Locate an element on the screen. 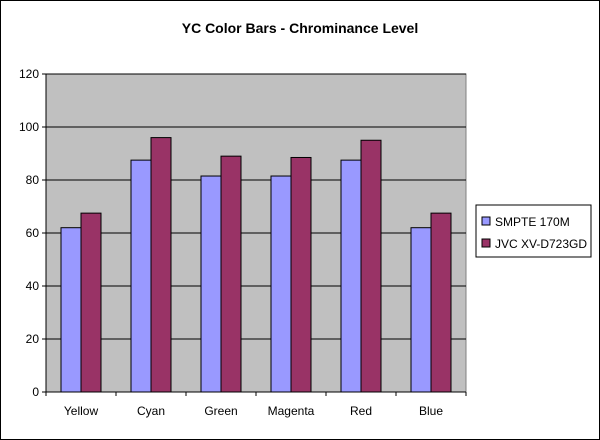  bar-jvc-xv-d723gd-cyan is located at coordinates (161, 265).